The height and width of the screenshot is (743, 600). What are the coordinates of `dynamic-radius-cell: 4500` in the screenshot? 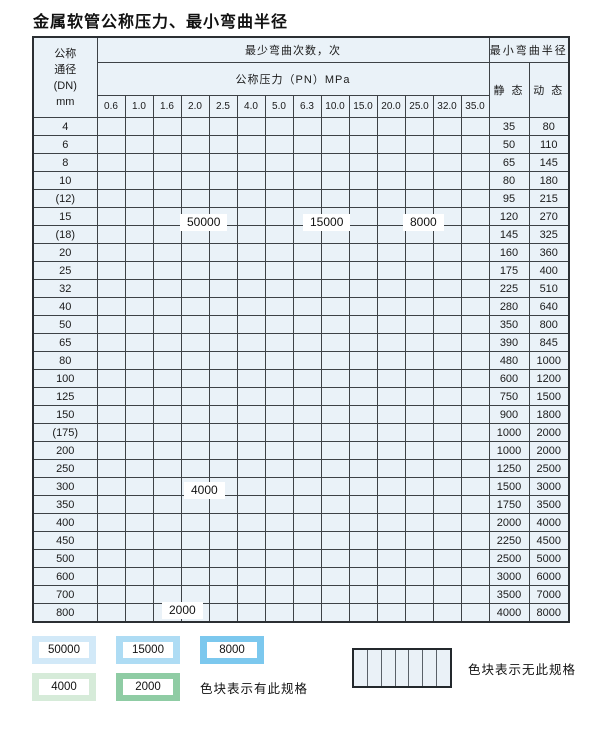 It's located at (549, 540).